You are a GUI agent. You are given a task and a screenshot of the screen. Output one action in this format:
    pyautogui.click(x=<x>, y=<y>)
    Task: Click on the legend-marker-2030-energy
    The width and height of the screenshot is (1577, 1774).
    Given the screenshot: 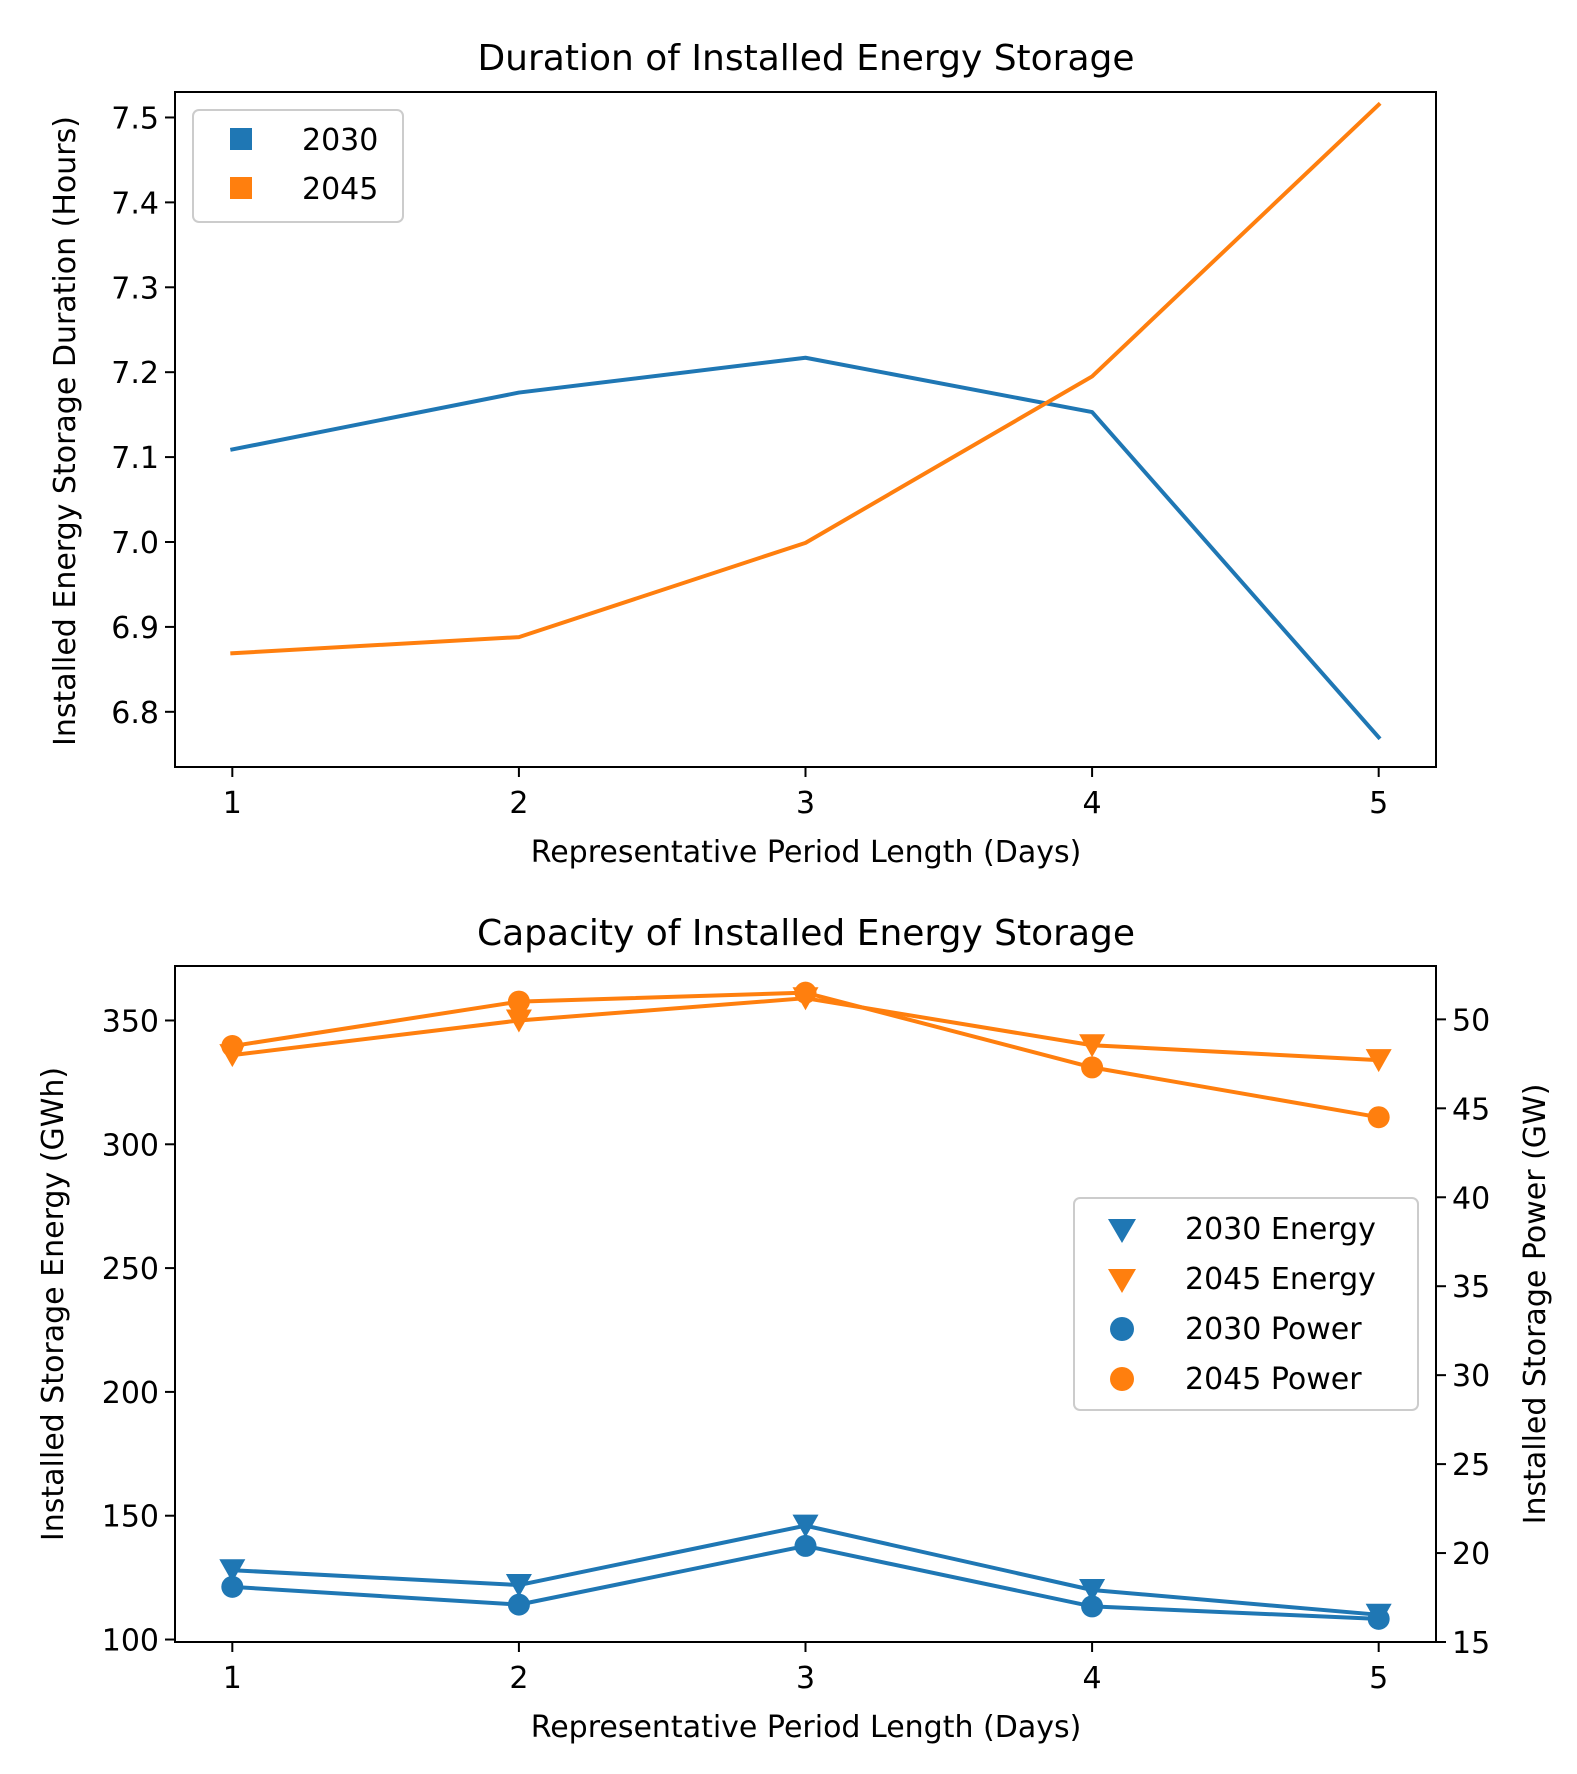 What is the action you would take?
    pyautogui.click(x=1122, y=1231)
    